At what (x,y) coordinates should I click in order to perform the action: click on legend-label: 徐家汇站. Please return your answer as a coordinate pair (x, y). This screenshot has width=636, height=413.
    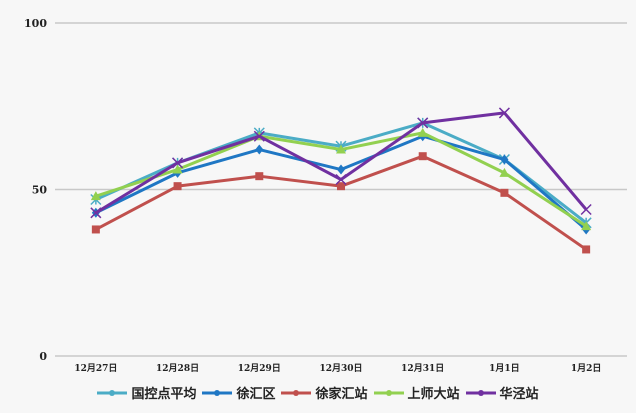
    Looking at the image, I should click on (341, 394).